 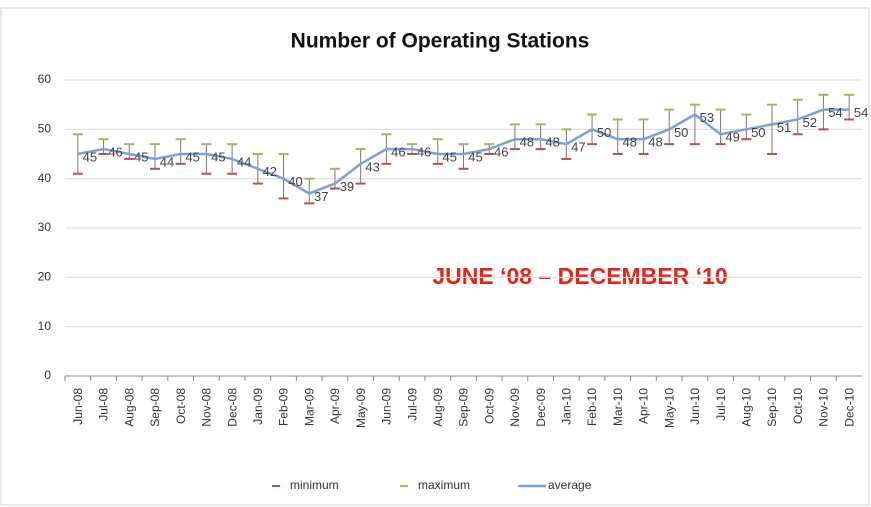 What do you see at coordinates (45, 227) in the screenshot?
I see `y-tick-label: 30` at bounding box center [45, 227].